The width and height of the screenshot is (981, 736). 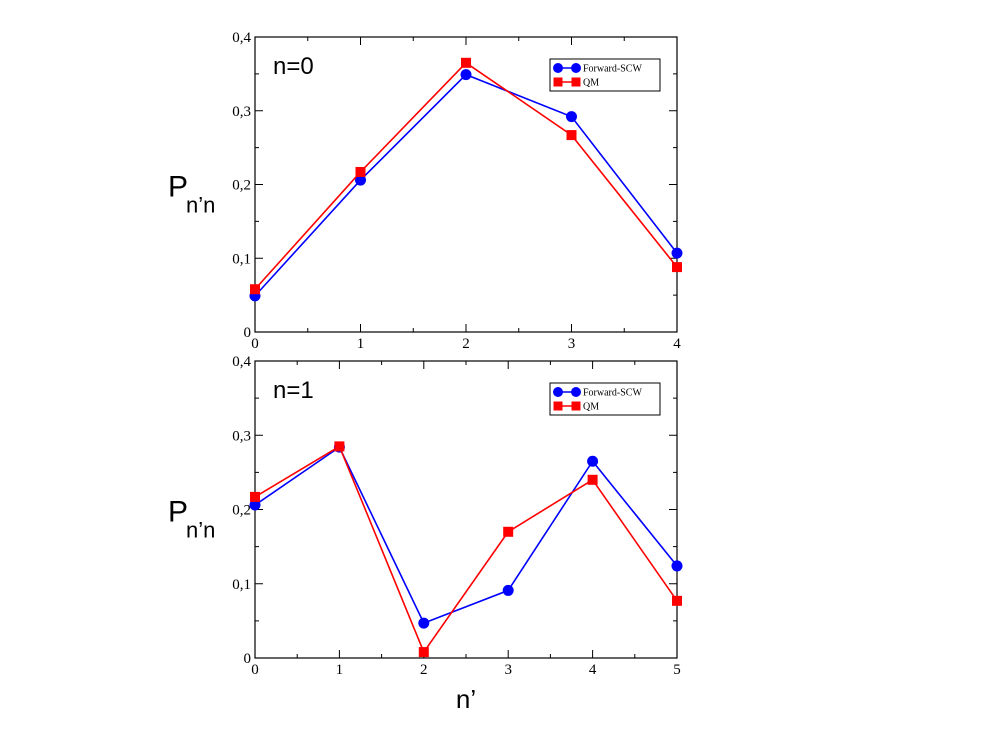 I want to click on x-tick-label: 5, so click(x=677, y=670).